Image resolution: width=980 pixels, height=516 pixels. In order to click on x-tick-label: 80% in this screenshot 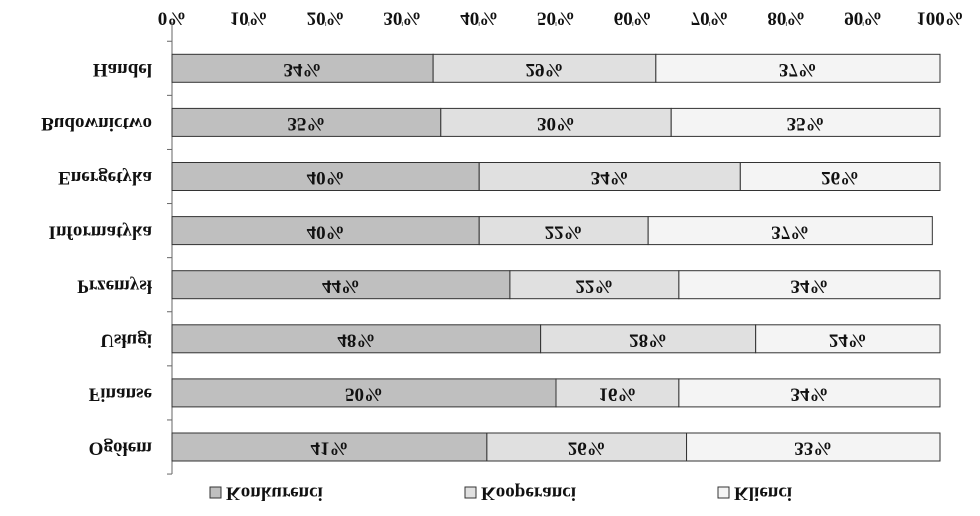, I will do `click(786, 18)`.